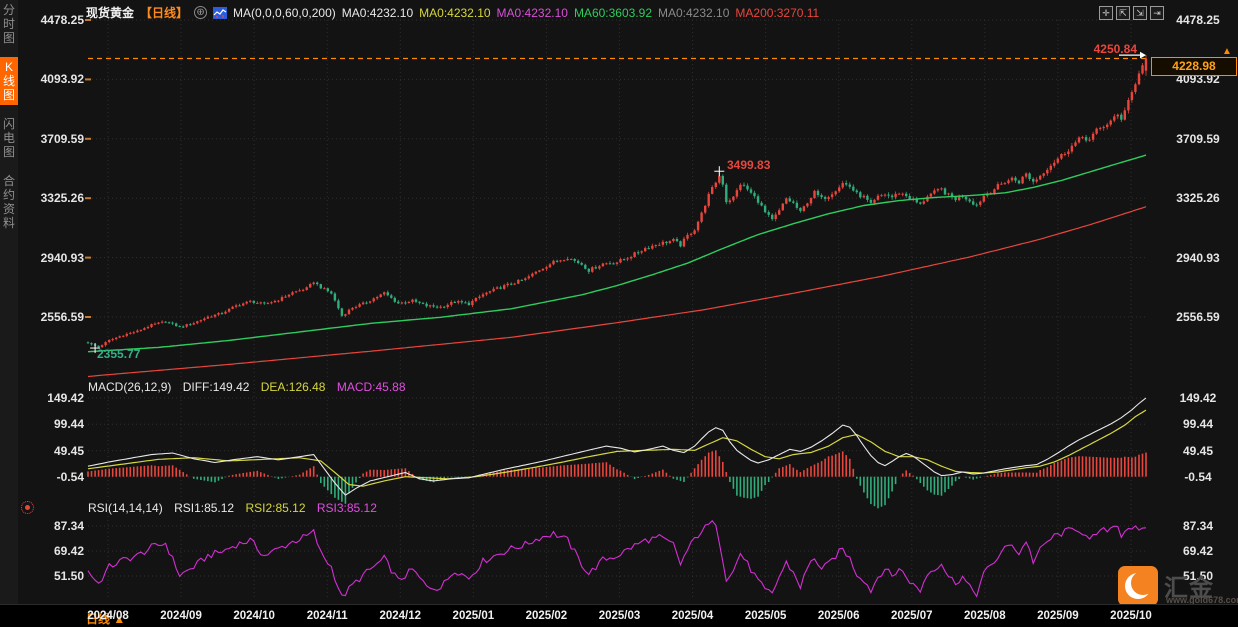 This screenshot has height=627, width=1238. Describe the element at coordinates (62, 79) in the screenshot. I see `price-tick-1: 4093.92` at that location.